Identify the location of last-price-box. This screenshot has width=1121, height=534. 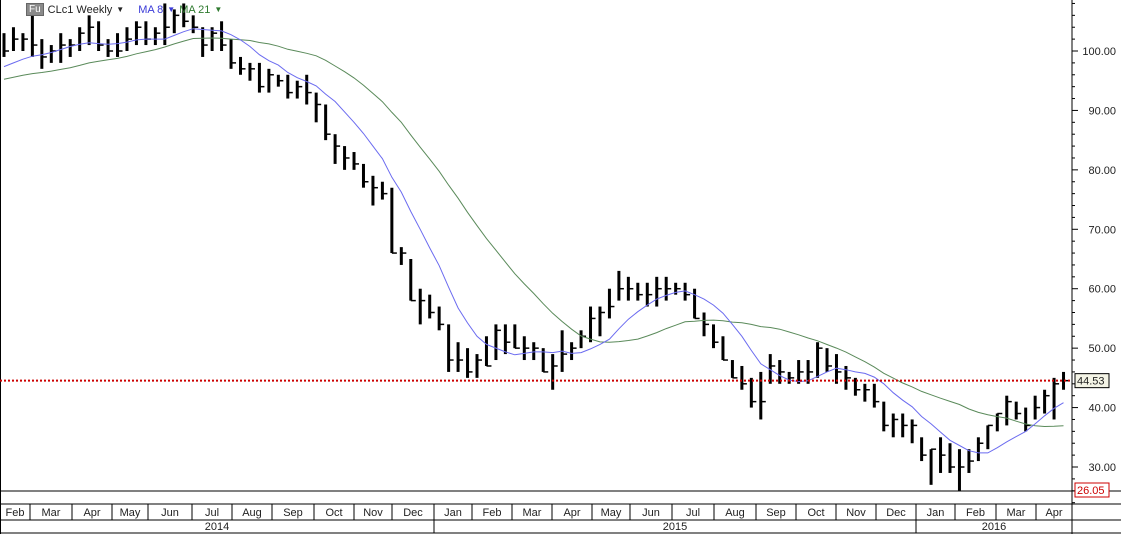
(1092, 381).